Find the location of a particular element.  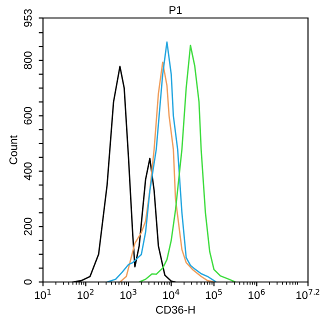

y-tick-label: 600 is located at coordinates (28, 115).